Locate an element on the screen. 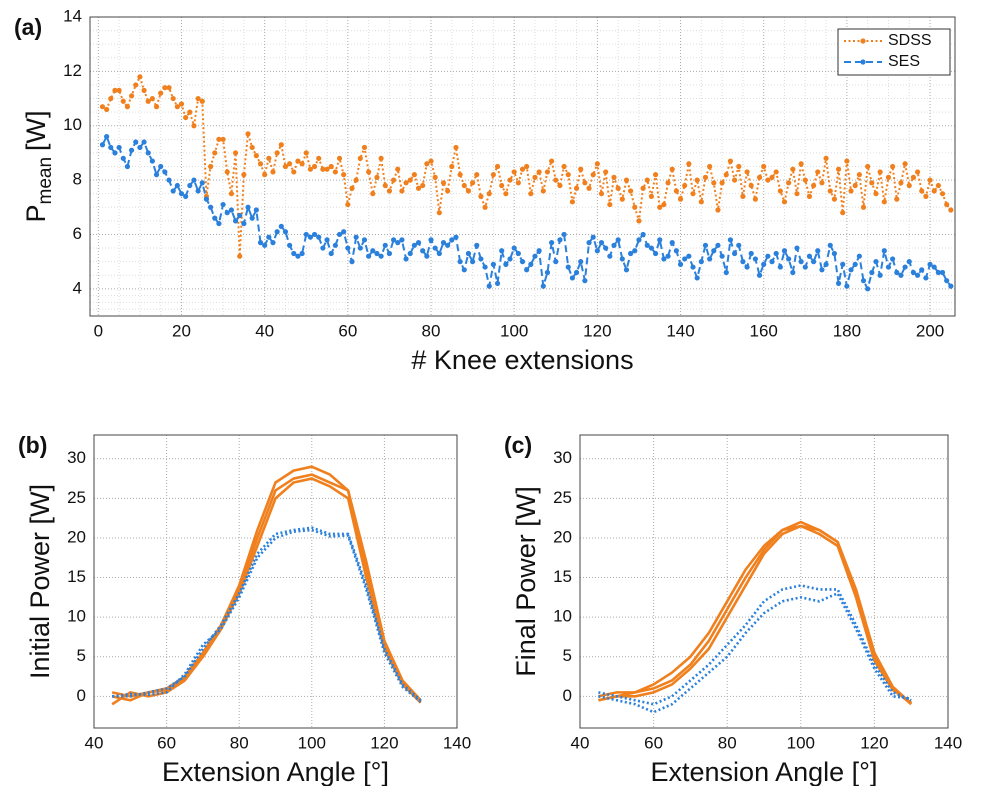  legend-marker is located at coordinates (863, 41).